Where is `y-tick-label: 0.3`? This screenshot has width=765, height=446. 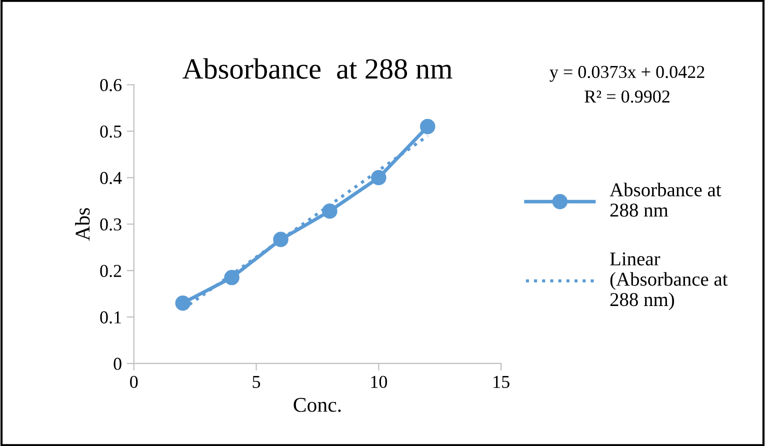
y-tick-label: 0.3 is located at coordinates (111, 224).